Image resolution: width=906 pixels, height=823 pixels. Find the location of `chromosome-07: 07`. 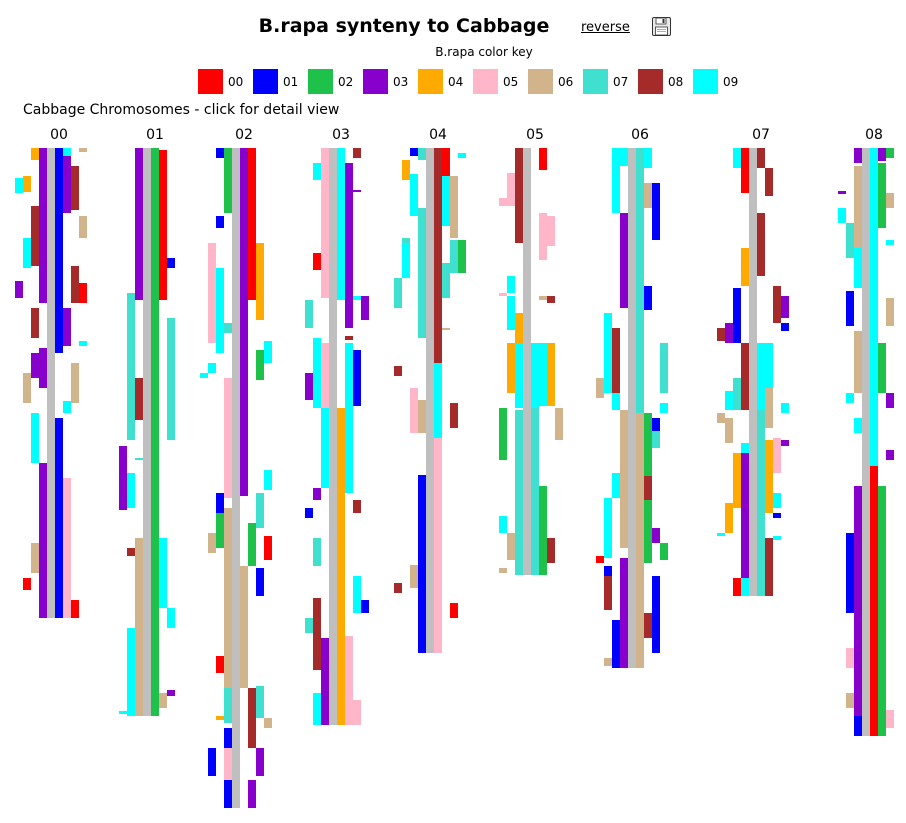

chromosome-07: 07 is located at coordinates (753, 361).